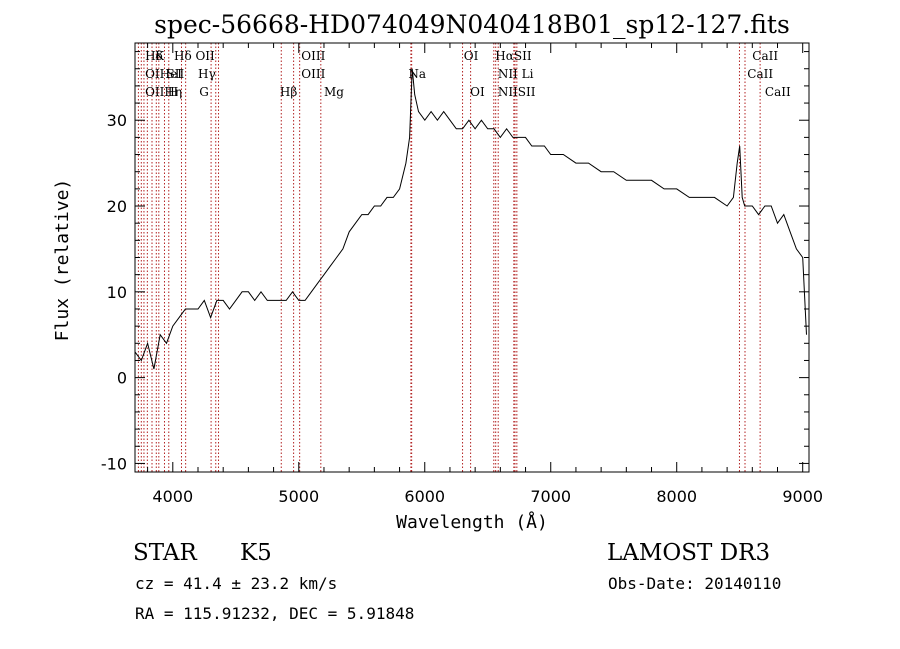 The image size is (900, 649). Describe the element at coordinates (163, 92) in the screenshot. I see `line-label-15: OIIHη` at that location.